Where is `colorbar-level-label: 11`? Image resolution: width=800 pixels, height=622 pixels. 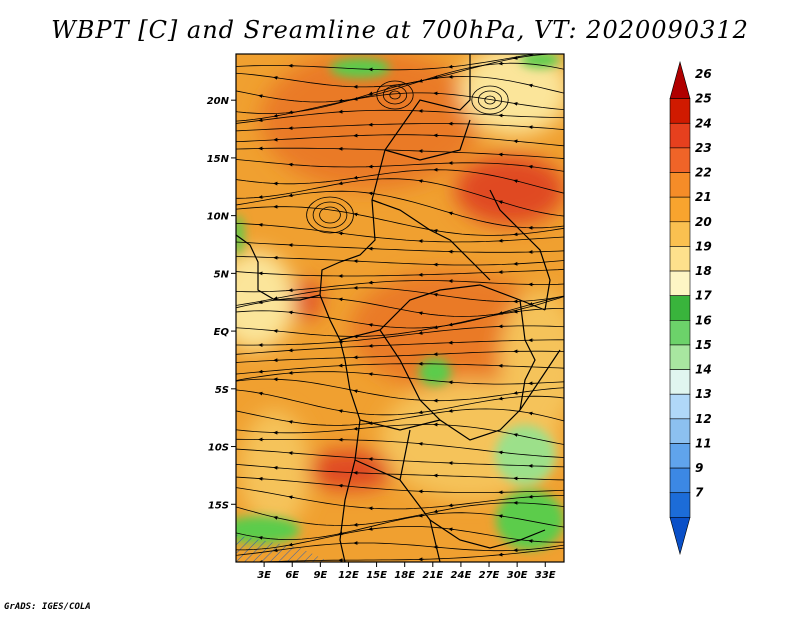 colorbar-level-label: 11 is located at coordinates (703, 444).